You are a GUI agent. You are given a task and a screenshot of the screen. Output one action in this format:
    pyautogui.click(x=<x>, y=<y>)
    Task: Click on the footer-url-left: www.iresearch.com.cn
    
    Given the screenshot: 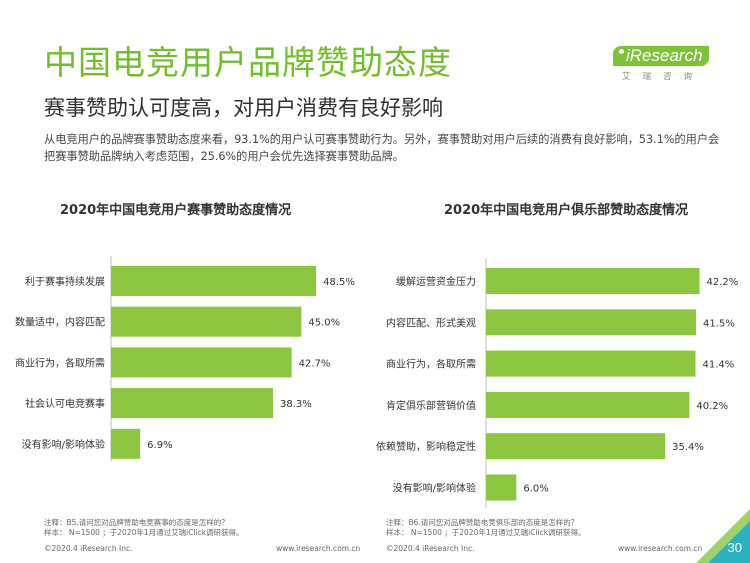 What is the action you would take?
    pyautogui.click(x=318, y=548)
    